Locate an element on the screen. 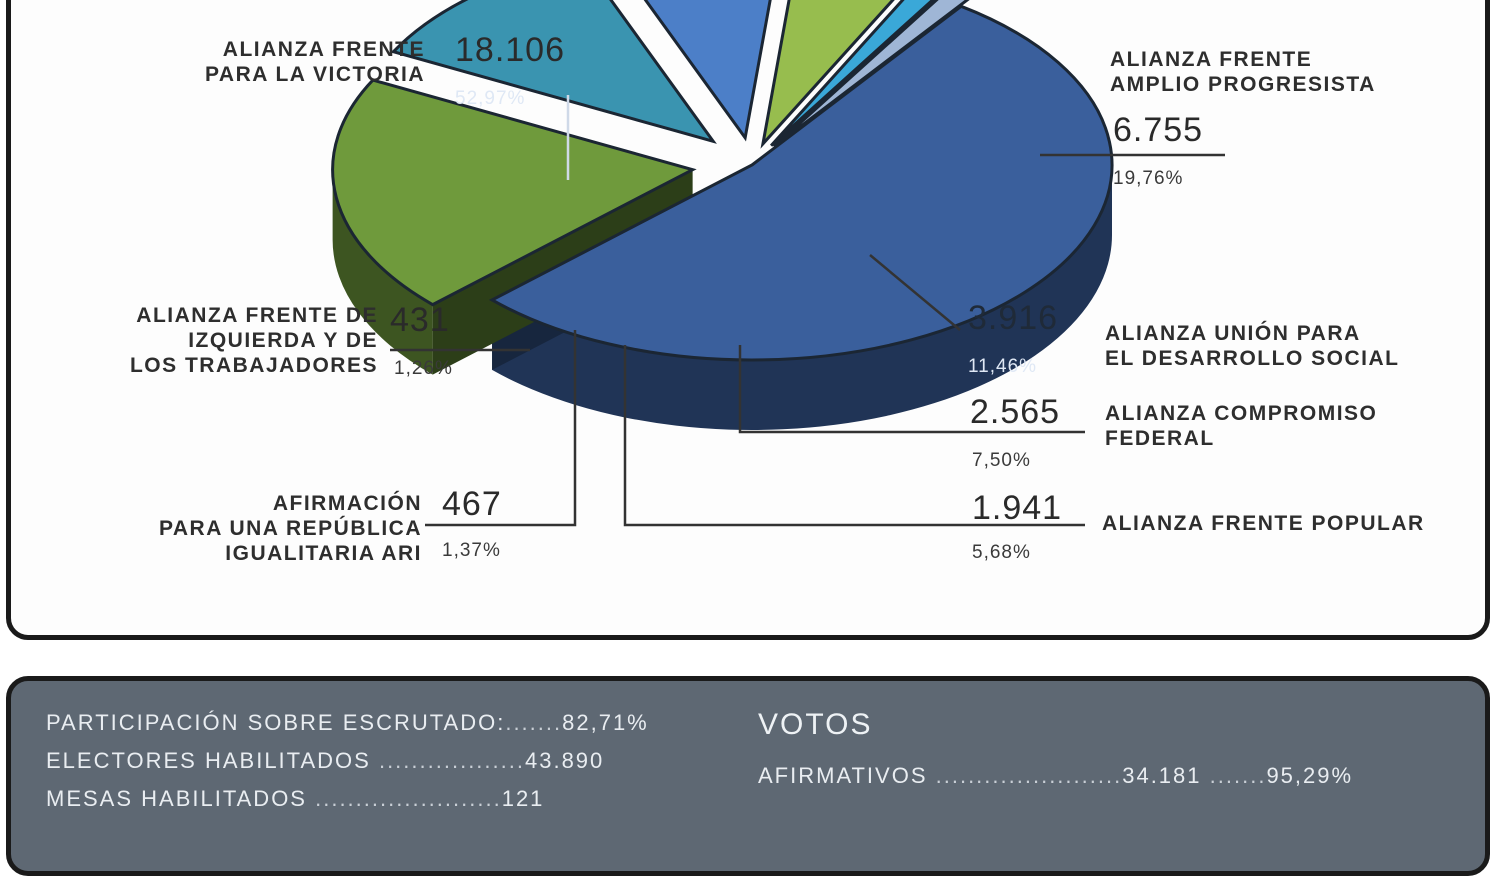 This screenshot has width=1500, height=876. label-uds-line2: EL DESARROLLO SOCIAL is located at coordinates (1252, 358).